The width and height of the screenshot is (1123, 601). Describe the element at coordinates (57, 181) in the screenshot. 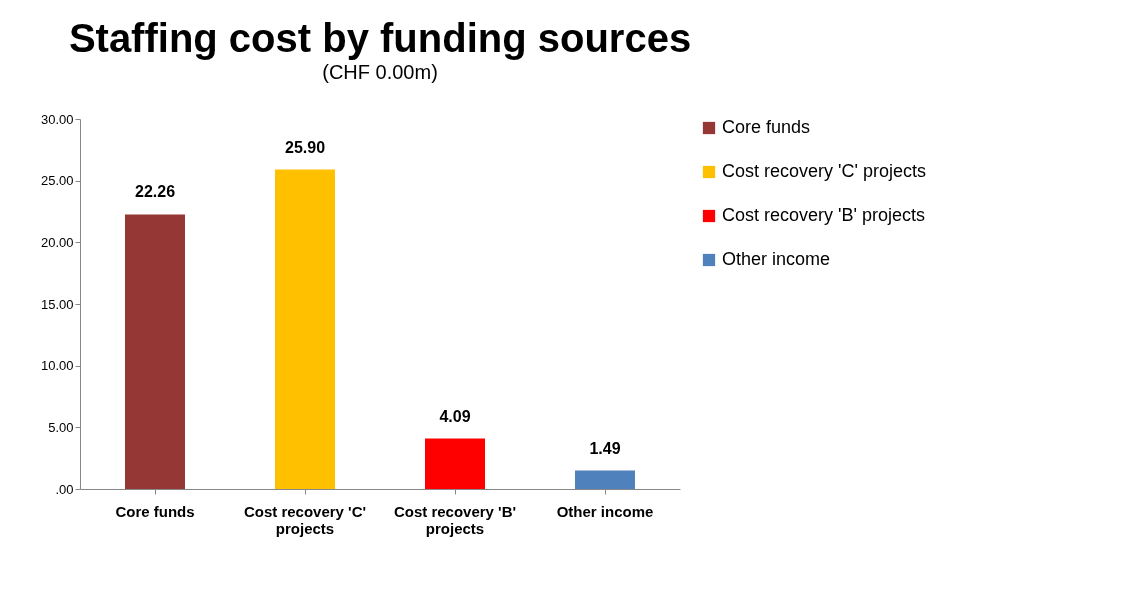

I see `y-tick-label: 25.00` at that location.